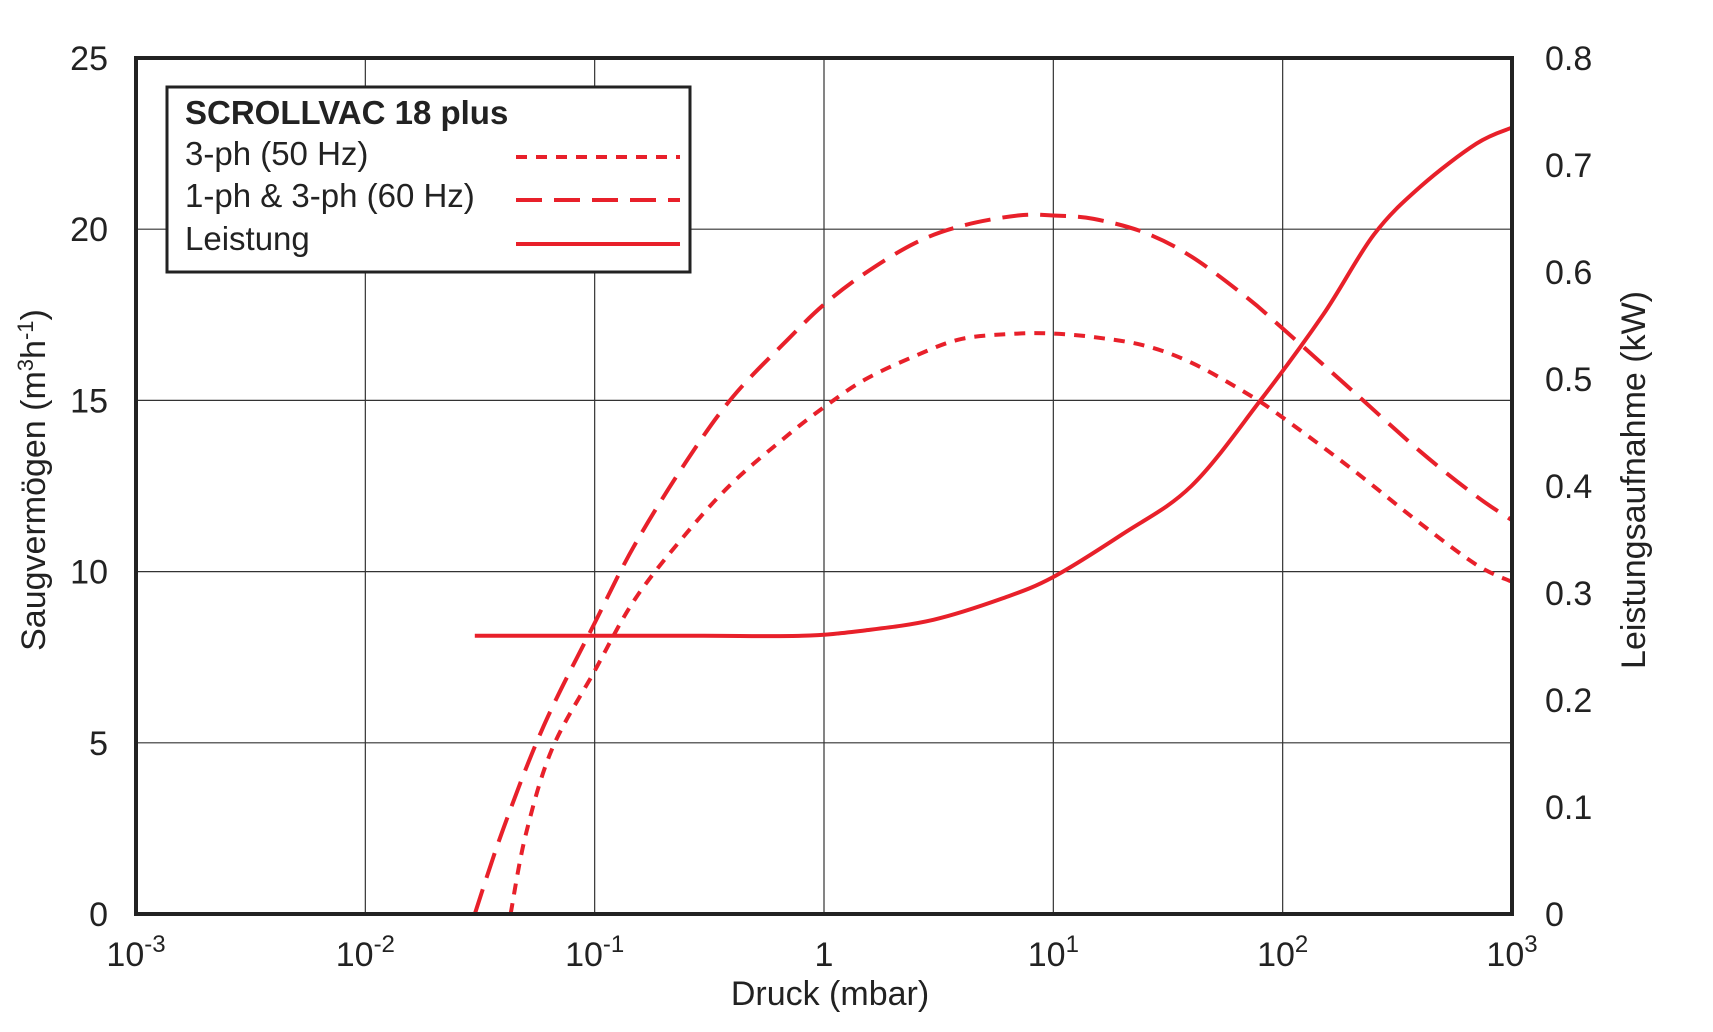 This screenshot has width=1713, height=1032. Describe the element at coordinates (330, 195) in the screenshot. I see `legend-label-60hz: 1-ph & 3-ph (60 Hz)` at that location.